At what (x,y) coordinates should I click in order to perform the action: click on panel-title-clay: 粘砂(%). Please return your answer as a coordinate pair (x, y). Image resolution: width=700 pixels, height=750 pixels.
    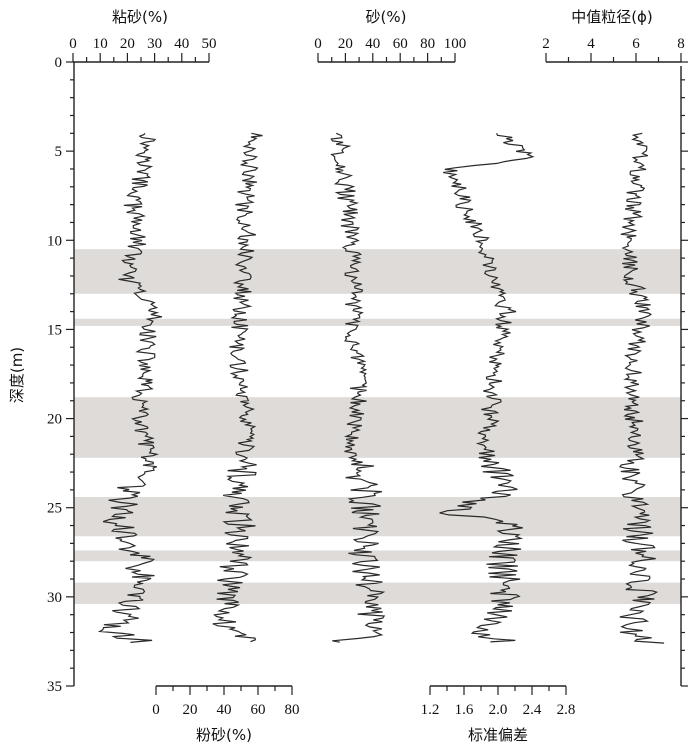
    Looking at the image, I should click on (140, 17).